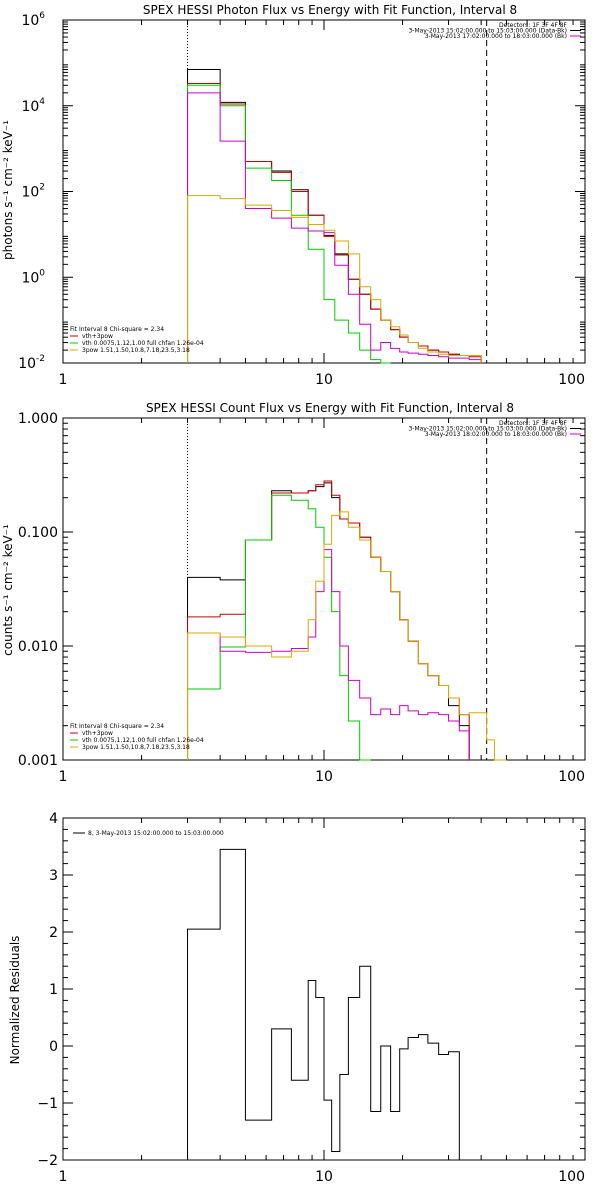 The width and height of the screenshot is (600, 1200). Describe the element at coordinates (38, 647) in the screenshot. I see `y-tick-label: 0.010` at that location.